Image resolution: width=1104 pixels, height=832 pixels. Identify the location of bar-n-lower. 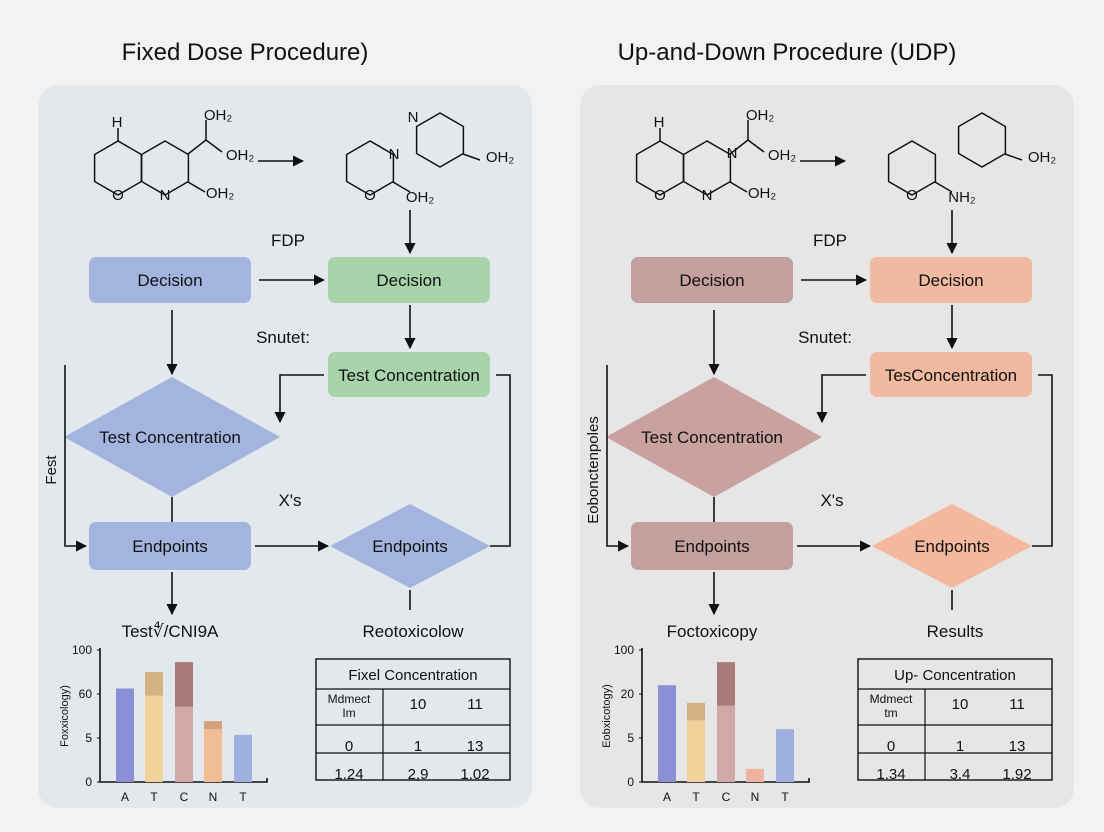
(213, 755).